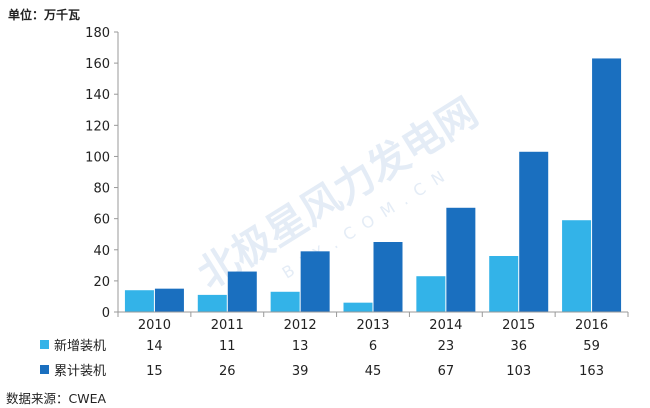 This screenshot has height=408, width=650. What do you see at coordinates (101, 220) in the screenshot?
I see `y-tick-label: 60` at bounding box center [101, 220].